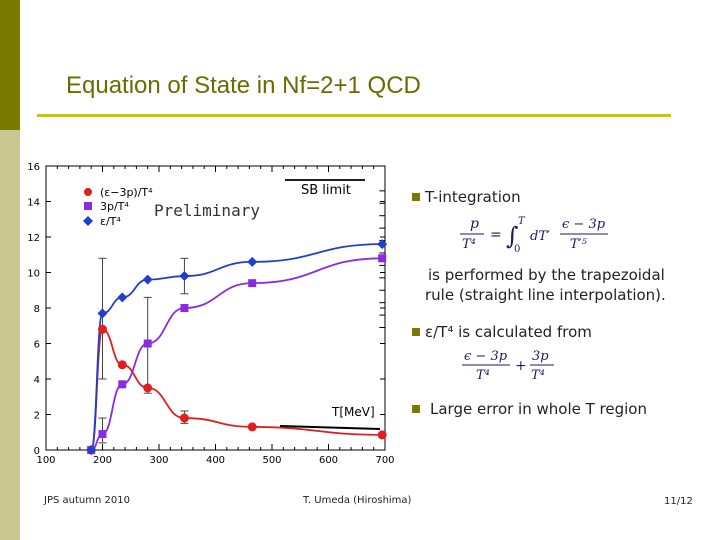 Image resolution: width=720 pixels, height=540 pixels. Describe the element at coordinates (158, 460) in the screenshot. I see `x-tick-label: 300` at that location.